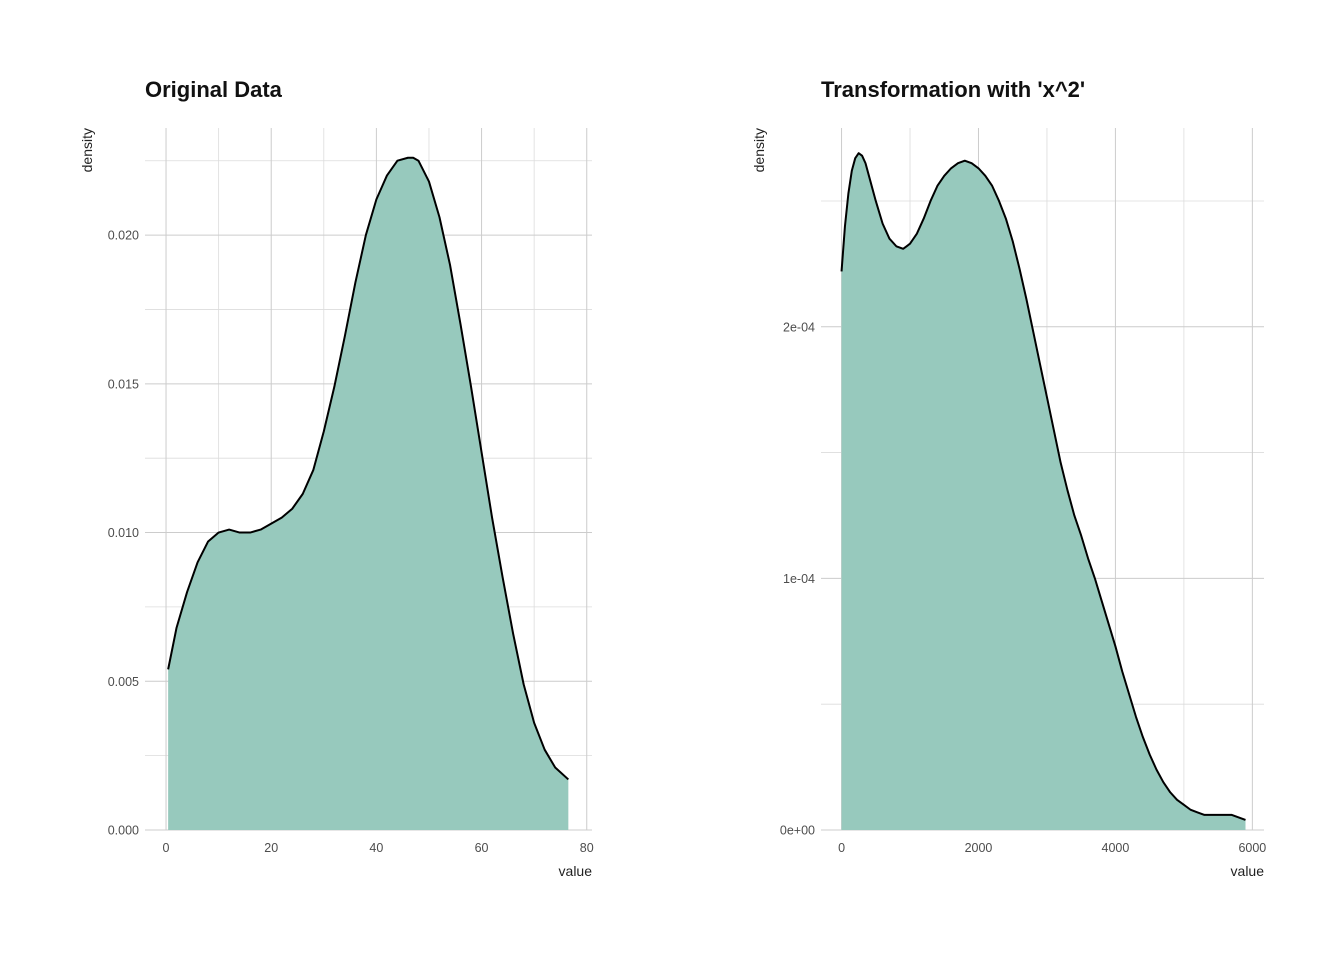 This screenshot has width=1344, height=960. What do you see at coordinates (123, 831) in the screenshot?
I see `y-tick-label: 0.000` at bounding box center [123, 831].